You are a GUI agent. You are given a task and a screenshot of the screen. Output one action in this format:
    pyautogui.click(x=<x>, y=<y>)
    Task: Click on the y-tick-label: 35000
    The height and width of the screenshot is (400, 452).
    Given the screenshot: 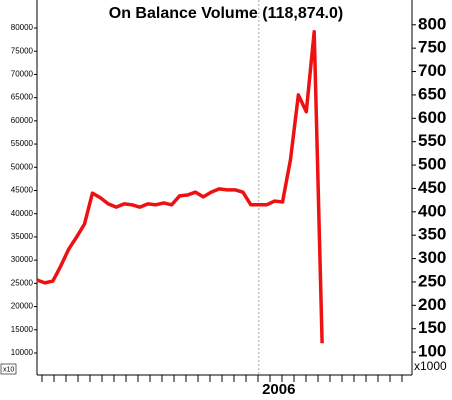 What is the action you would take?
    pyautogui.click(x=22, y=236)
    